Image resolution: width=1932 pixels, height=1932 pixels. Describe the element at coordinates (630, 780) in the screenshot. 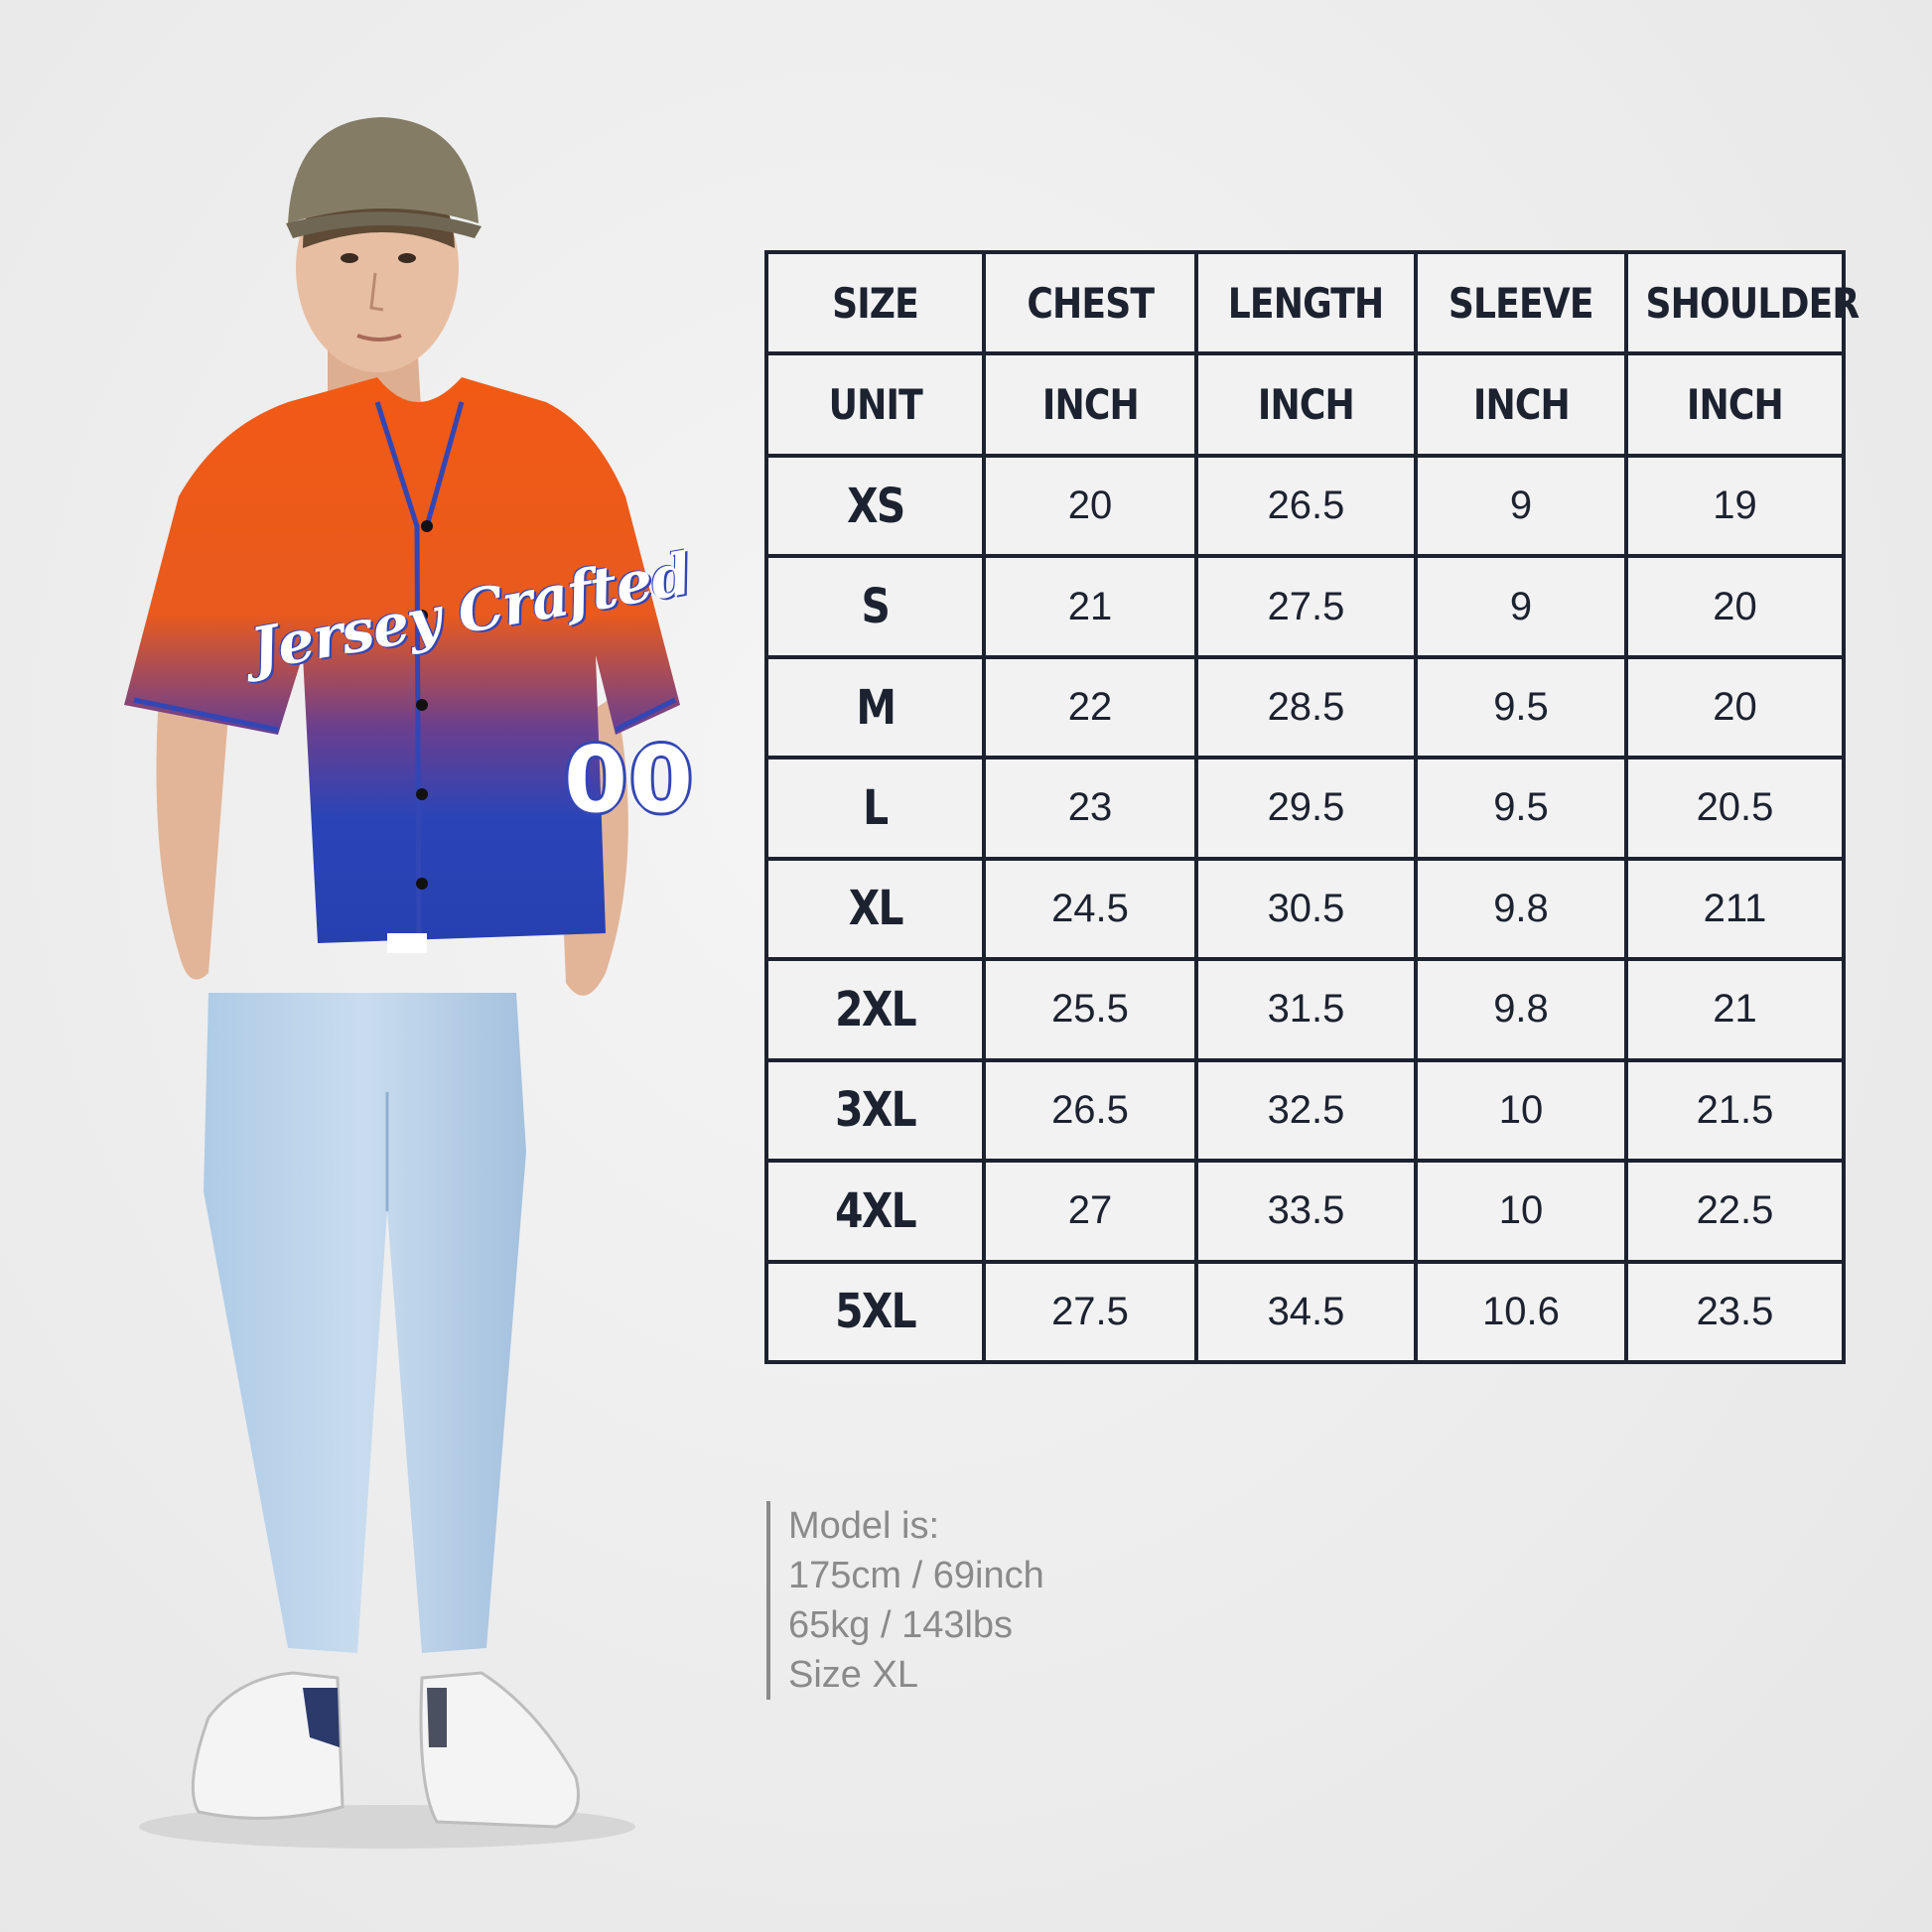

I see `jersey-number: 00` at that location.